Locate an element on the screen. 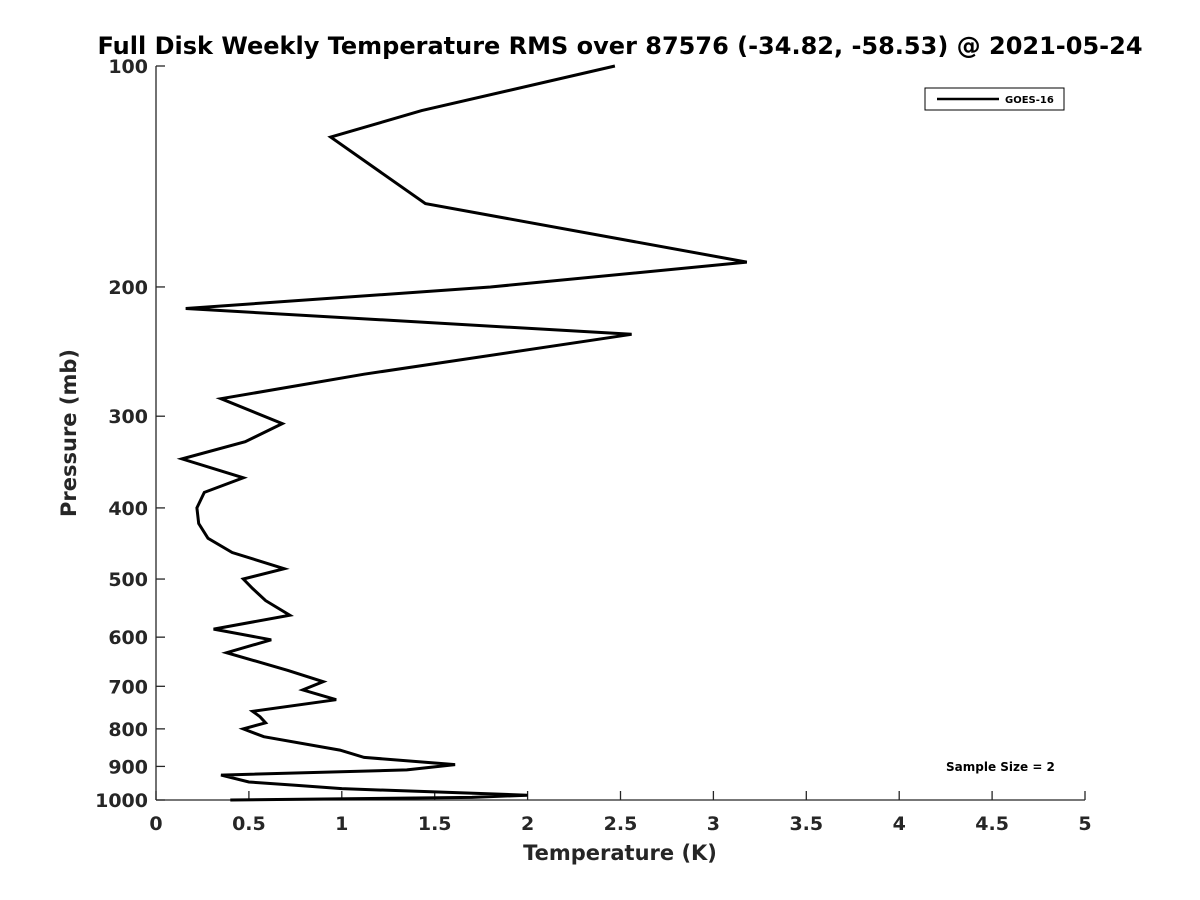  legend-label-goes-16: GOES-16 is located at coordinates (1029, 100).